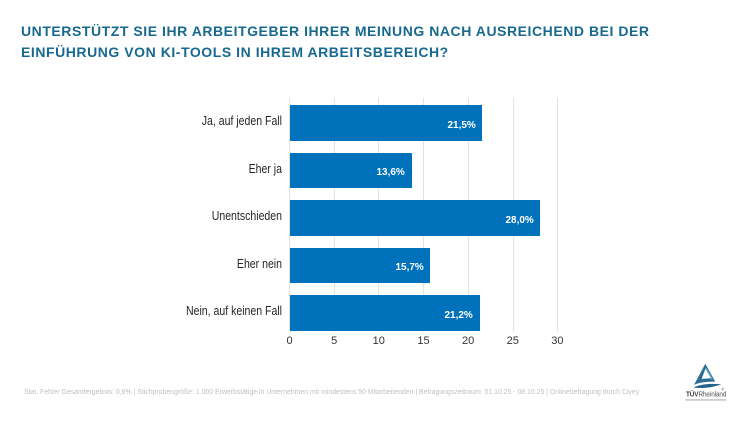  Describe the element at coordinates (706, 393) in the screenshot. I see `svg-text: TÜVRheinland` at that location.